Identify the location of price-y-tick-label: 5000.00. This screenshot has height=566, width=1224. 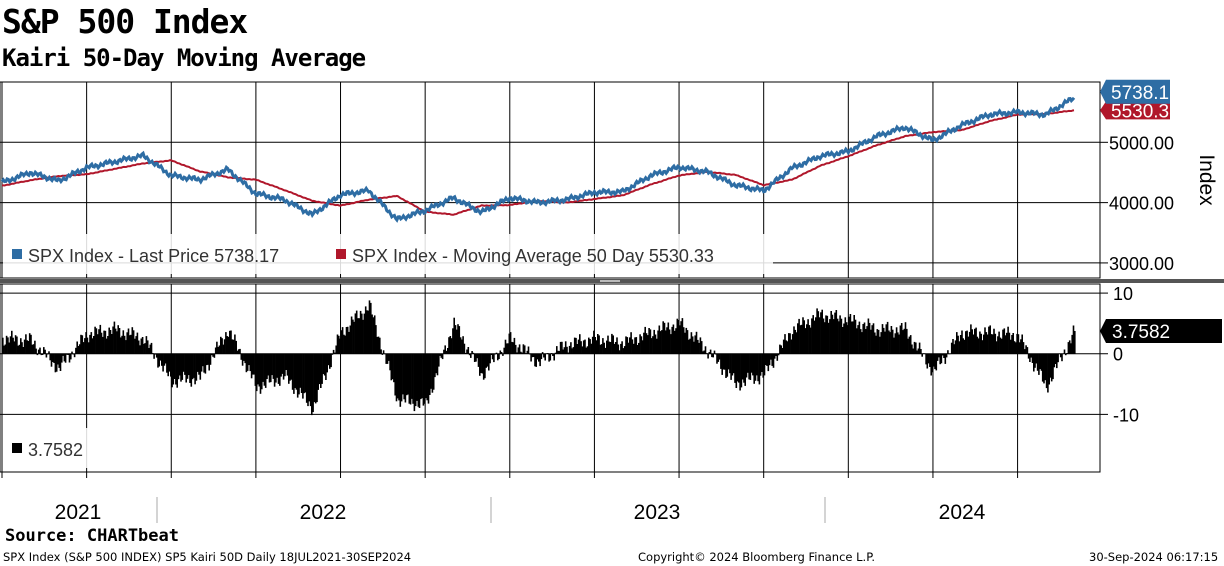
(1141, 143).